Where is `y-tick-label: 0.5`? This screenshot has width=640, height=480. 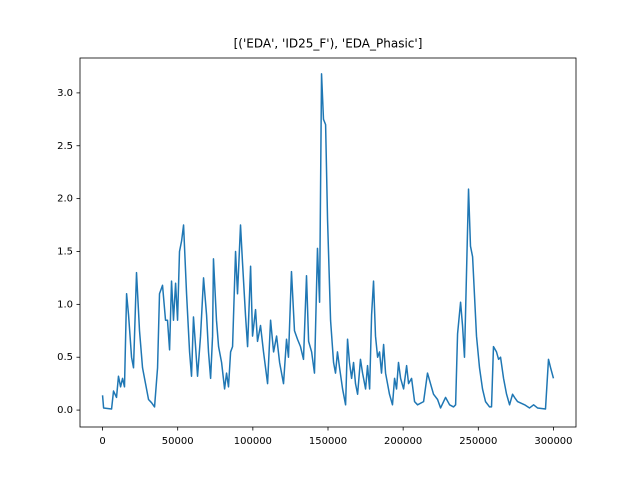 y-tick-label: 0.5 is located at coordinates (65, 357).